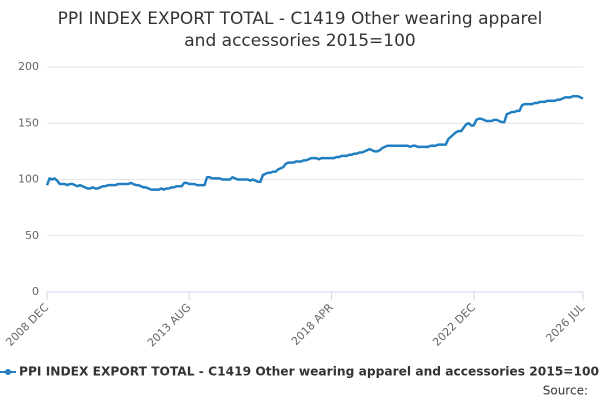 This screenshot has width=600, height=400. What do you see at coordinates (8, 372) in the screenshot?
I see `legend-symbol` at bounding box center [8, 372].